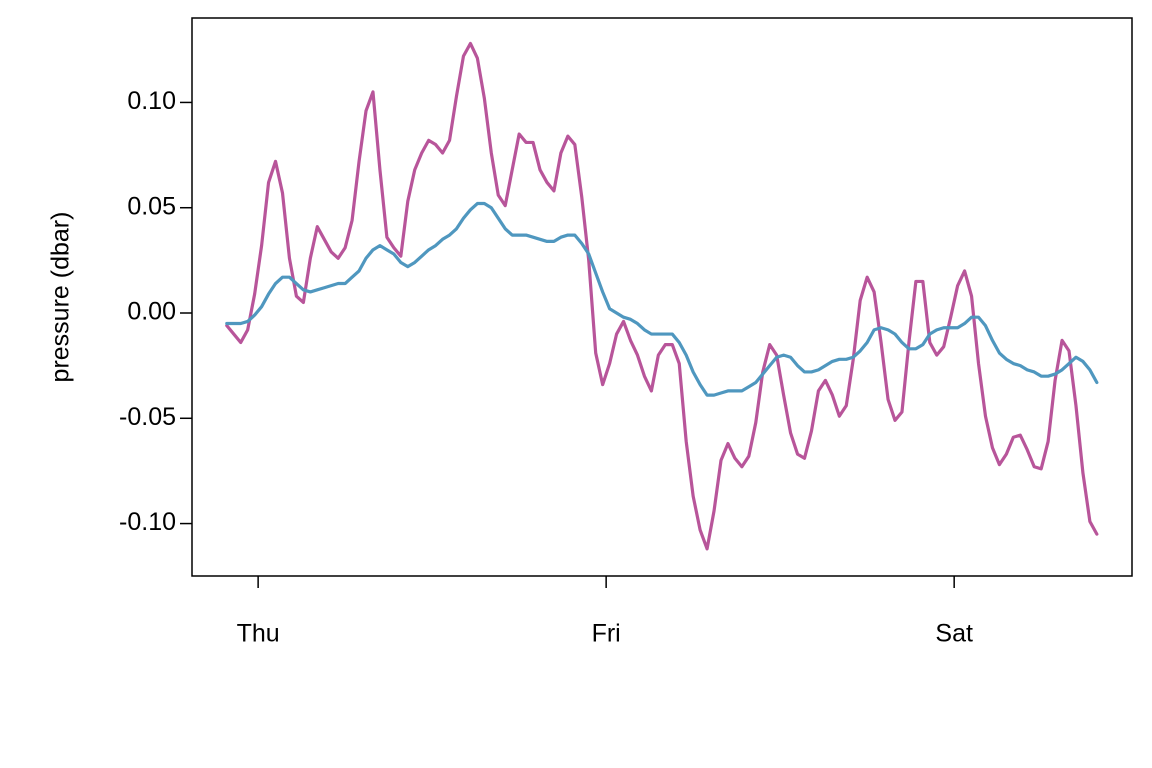 The width and height of the screenshot is (1152, 768). What do you see at coordinates (147, 522) in the screenshot?
I see `y-tick-label: -0.10` at bounding box center [147, 522].